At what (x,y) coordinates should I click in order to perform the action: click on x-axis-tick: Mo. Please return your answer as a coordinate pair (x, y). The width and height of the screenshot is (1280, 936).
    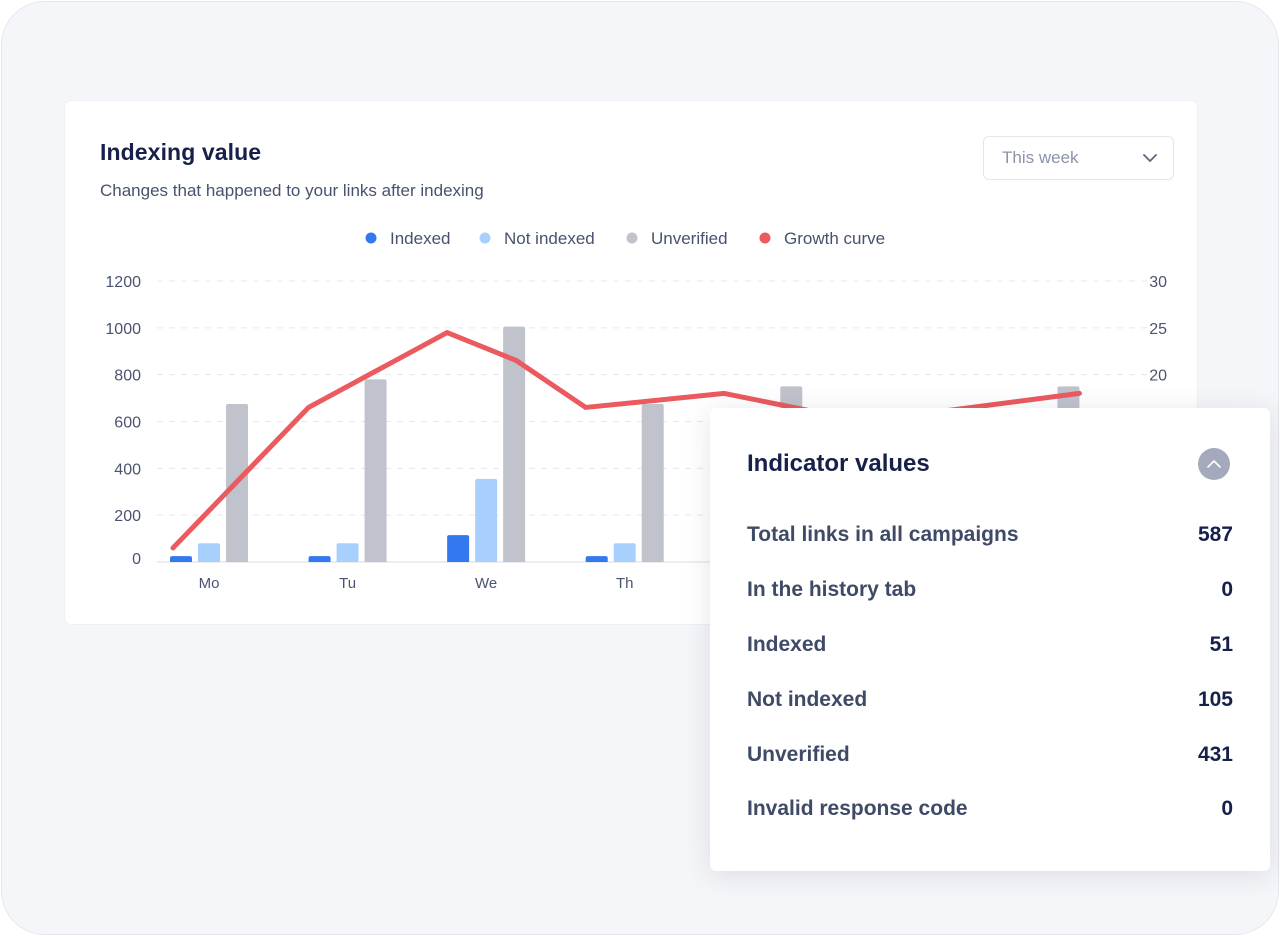
    Looking at the image, I should click on (209, 583).